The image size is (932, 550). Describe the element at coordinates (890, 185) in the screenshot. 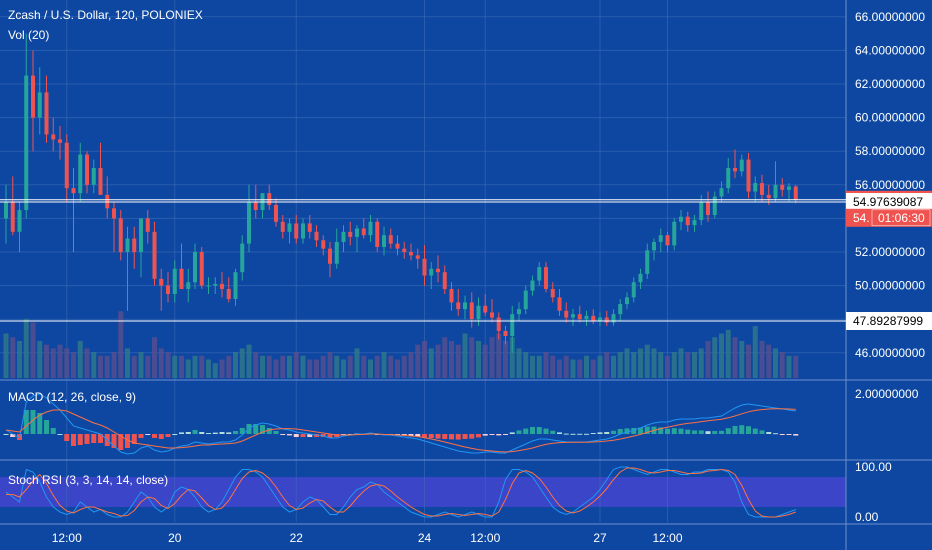

I see `price-tick-label: 56.00000000` at that location.